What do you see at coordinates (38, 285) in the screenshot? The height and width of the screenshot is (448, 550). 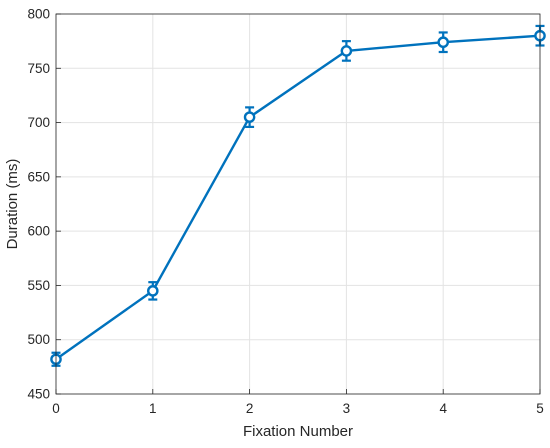 I see `y-tick-label: 550` at bounding box center [38, 285].